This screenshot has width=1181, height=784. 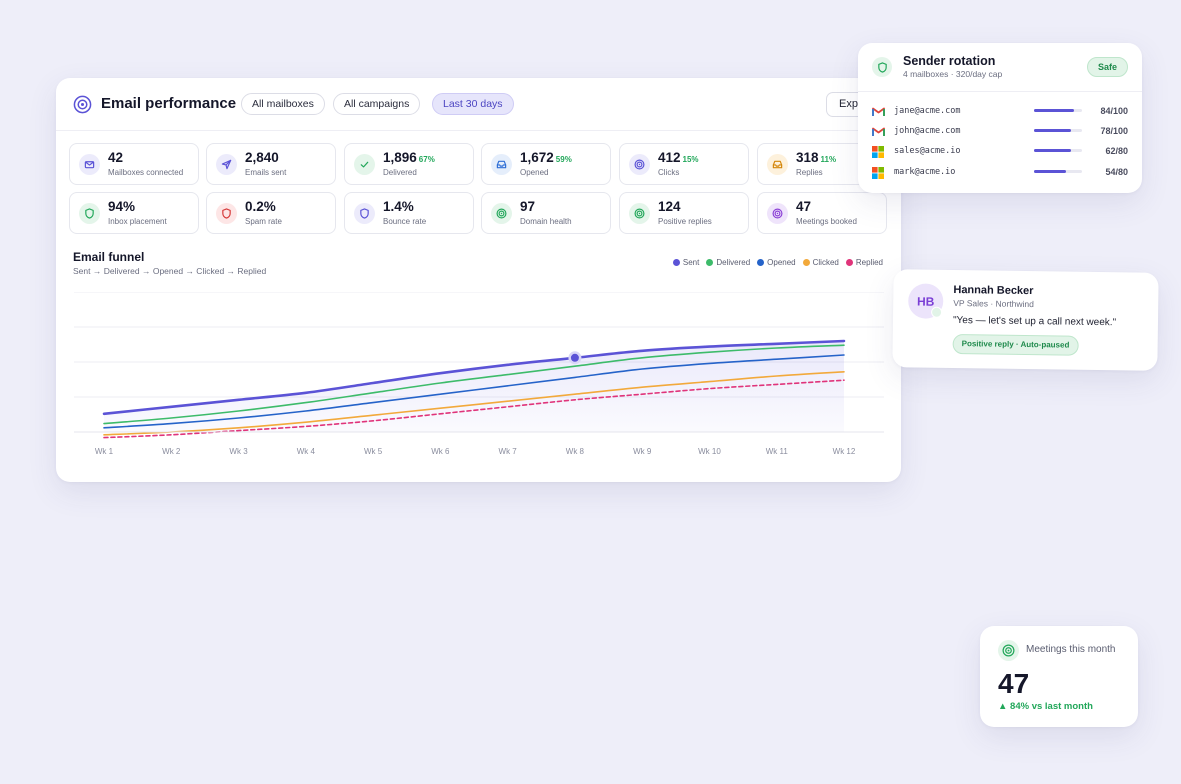 What do you see at coordinates (826, 221) in the screenshot?
I see `stat-label: Meetings booked` at bounding box center [826, 221].